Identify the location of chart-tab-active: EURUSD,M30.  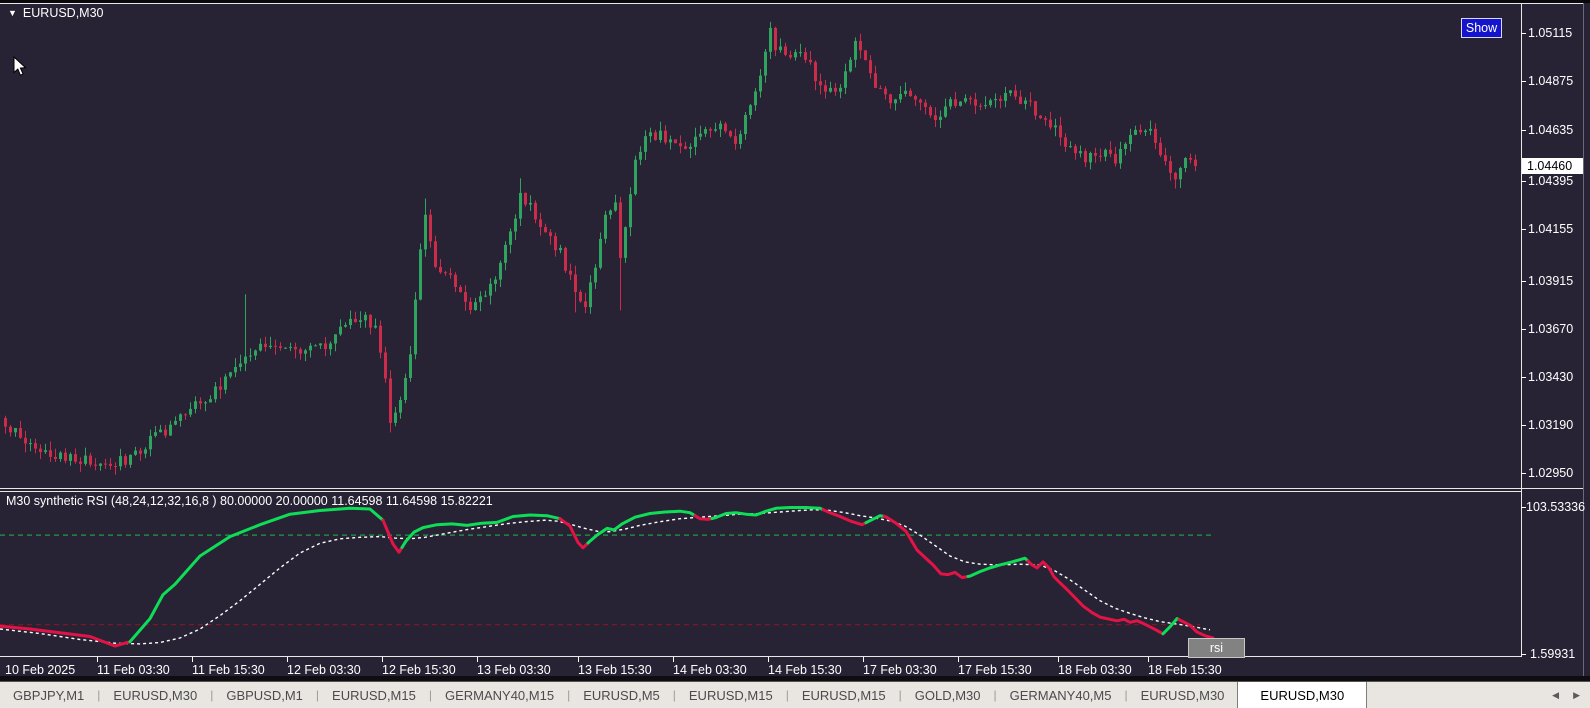
(1302, 695).